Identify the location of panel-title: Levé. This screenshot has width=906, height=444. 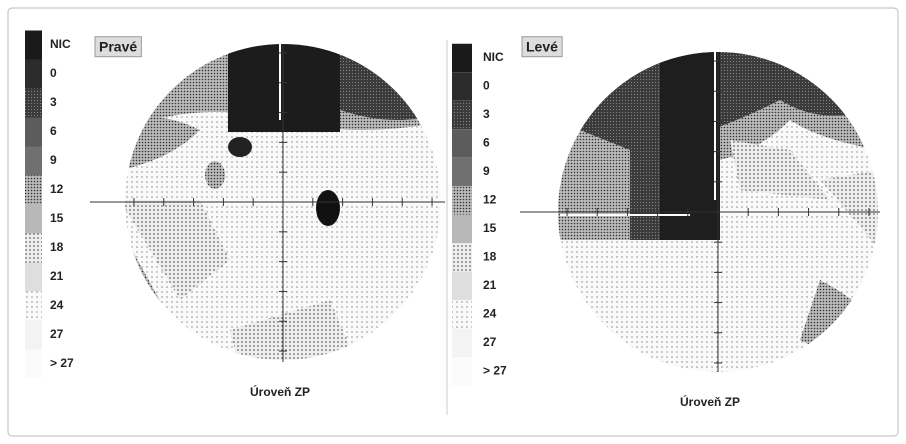
(542, 47).